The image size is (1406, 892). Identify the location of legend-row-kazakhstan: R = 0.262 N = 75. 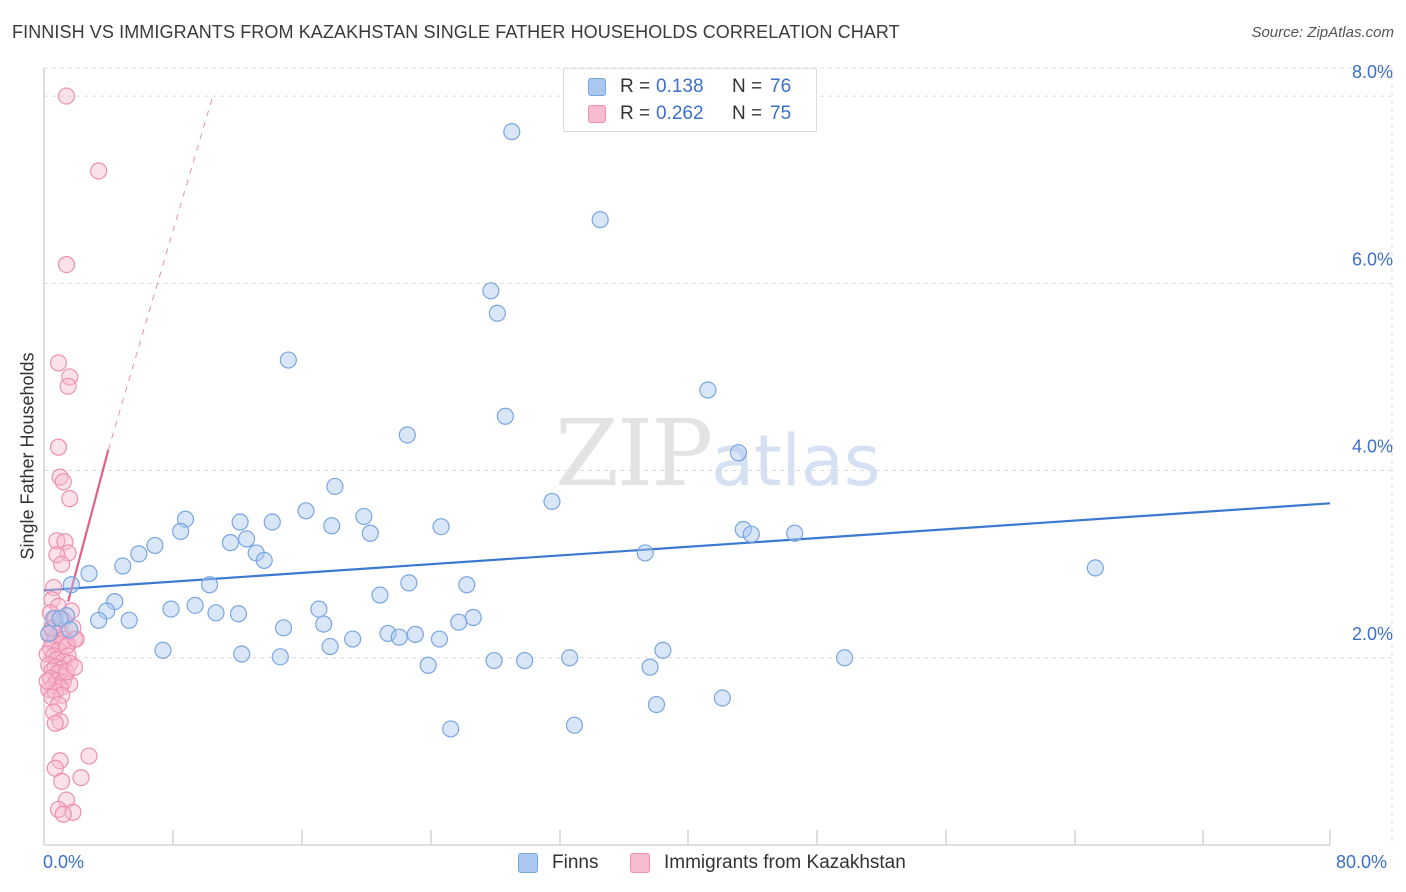
(689, 114).